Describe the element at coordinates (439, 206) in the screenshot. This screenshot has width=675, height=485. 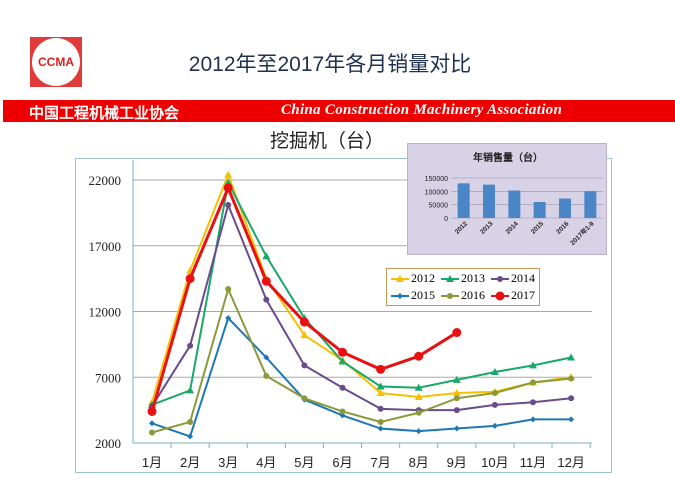
I see `inset-y-tick-label: 50000` at that location.